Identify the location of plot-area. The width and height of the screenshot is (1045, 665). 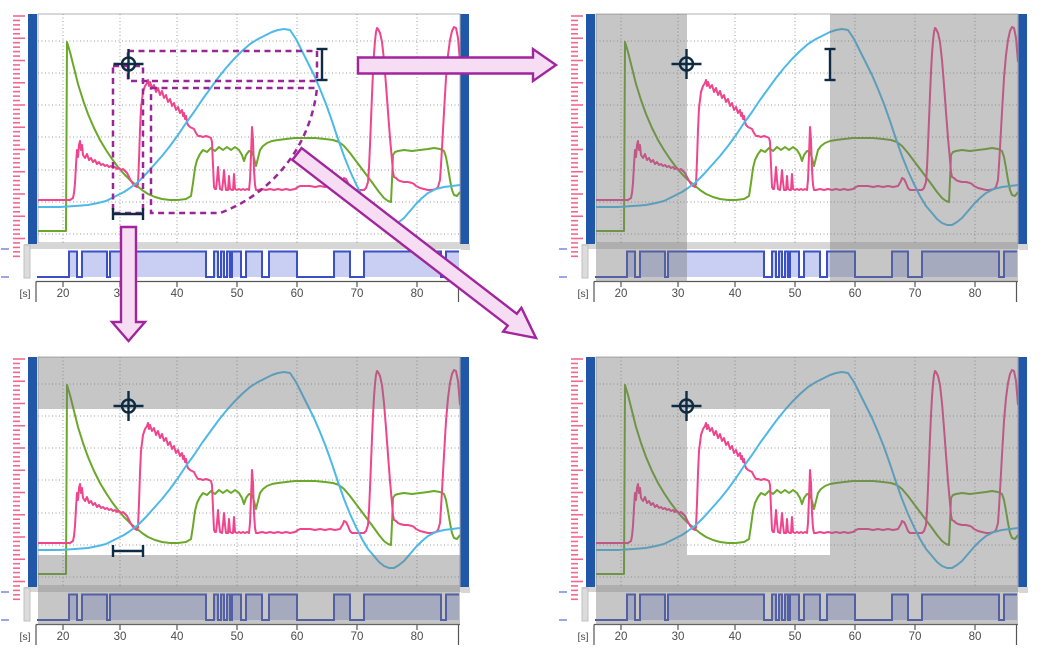
(249, 128).